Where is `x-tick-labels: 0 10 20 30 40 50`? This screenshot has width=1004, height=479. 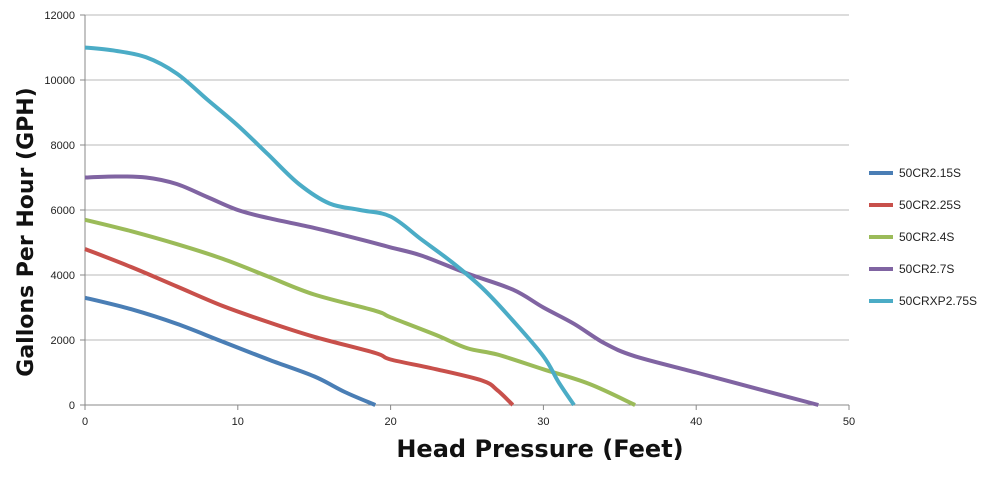 x-tick-labels: 0 10 20 30 40 50 is located at coordinates (468, 422).